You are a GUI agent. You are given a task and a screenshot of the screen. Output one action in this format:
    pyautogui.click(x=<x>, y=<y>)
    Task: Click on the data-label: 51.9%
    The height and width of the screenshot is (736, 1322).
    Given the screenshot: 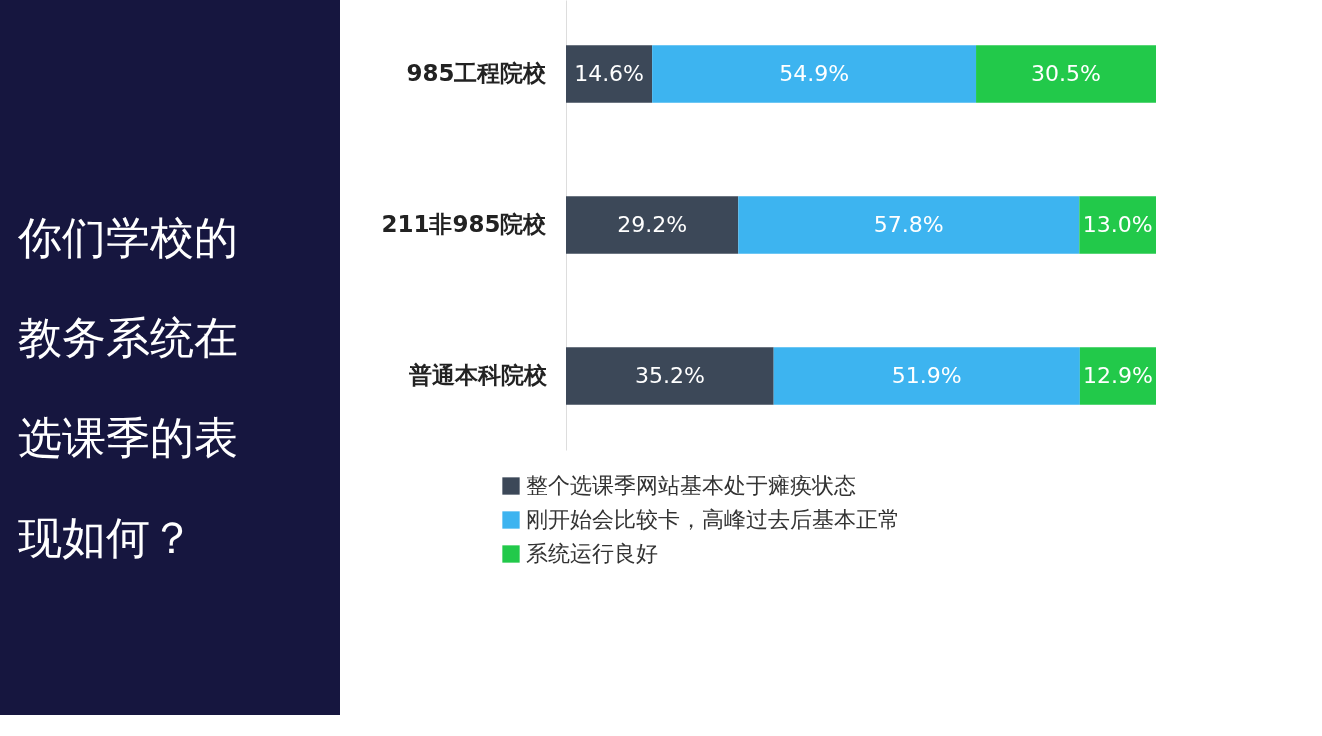 What is the action you would take?
    pyautogui.click(x=926, y=376)
    